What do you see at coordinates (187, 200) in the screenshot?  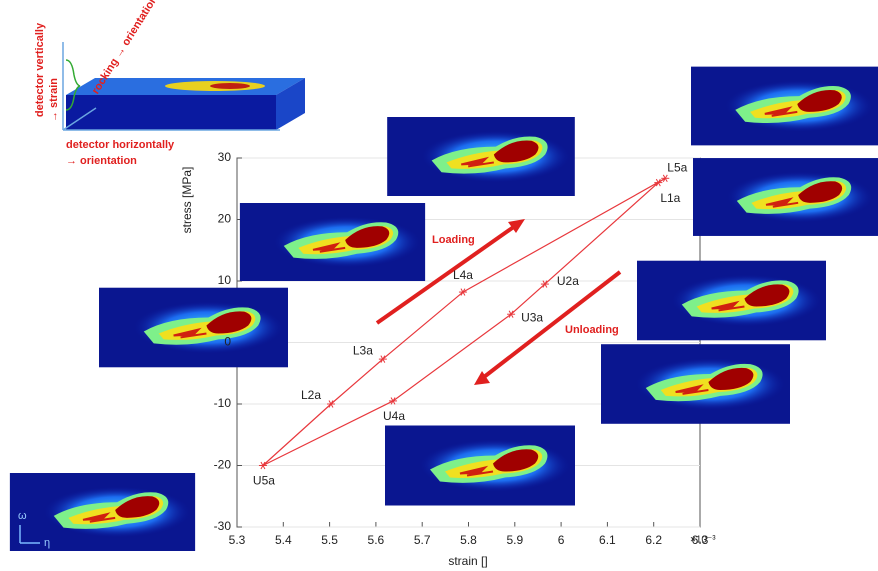 I see `y-axis-label: stress [MPa]` at bounding box center [187, 200].